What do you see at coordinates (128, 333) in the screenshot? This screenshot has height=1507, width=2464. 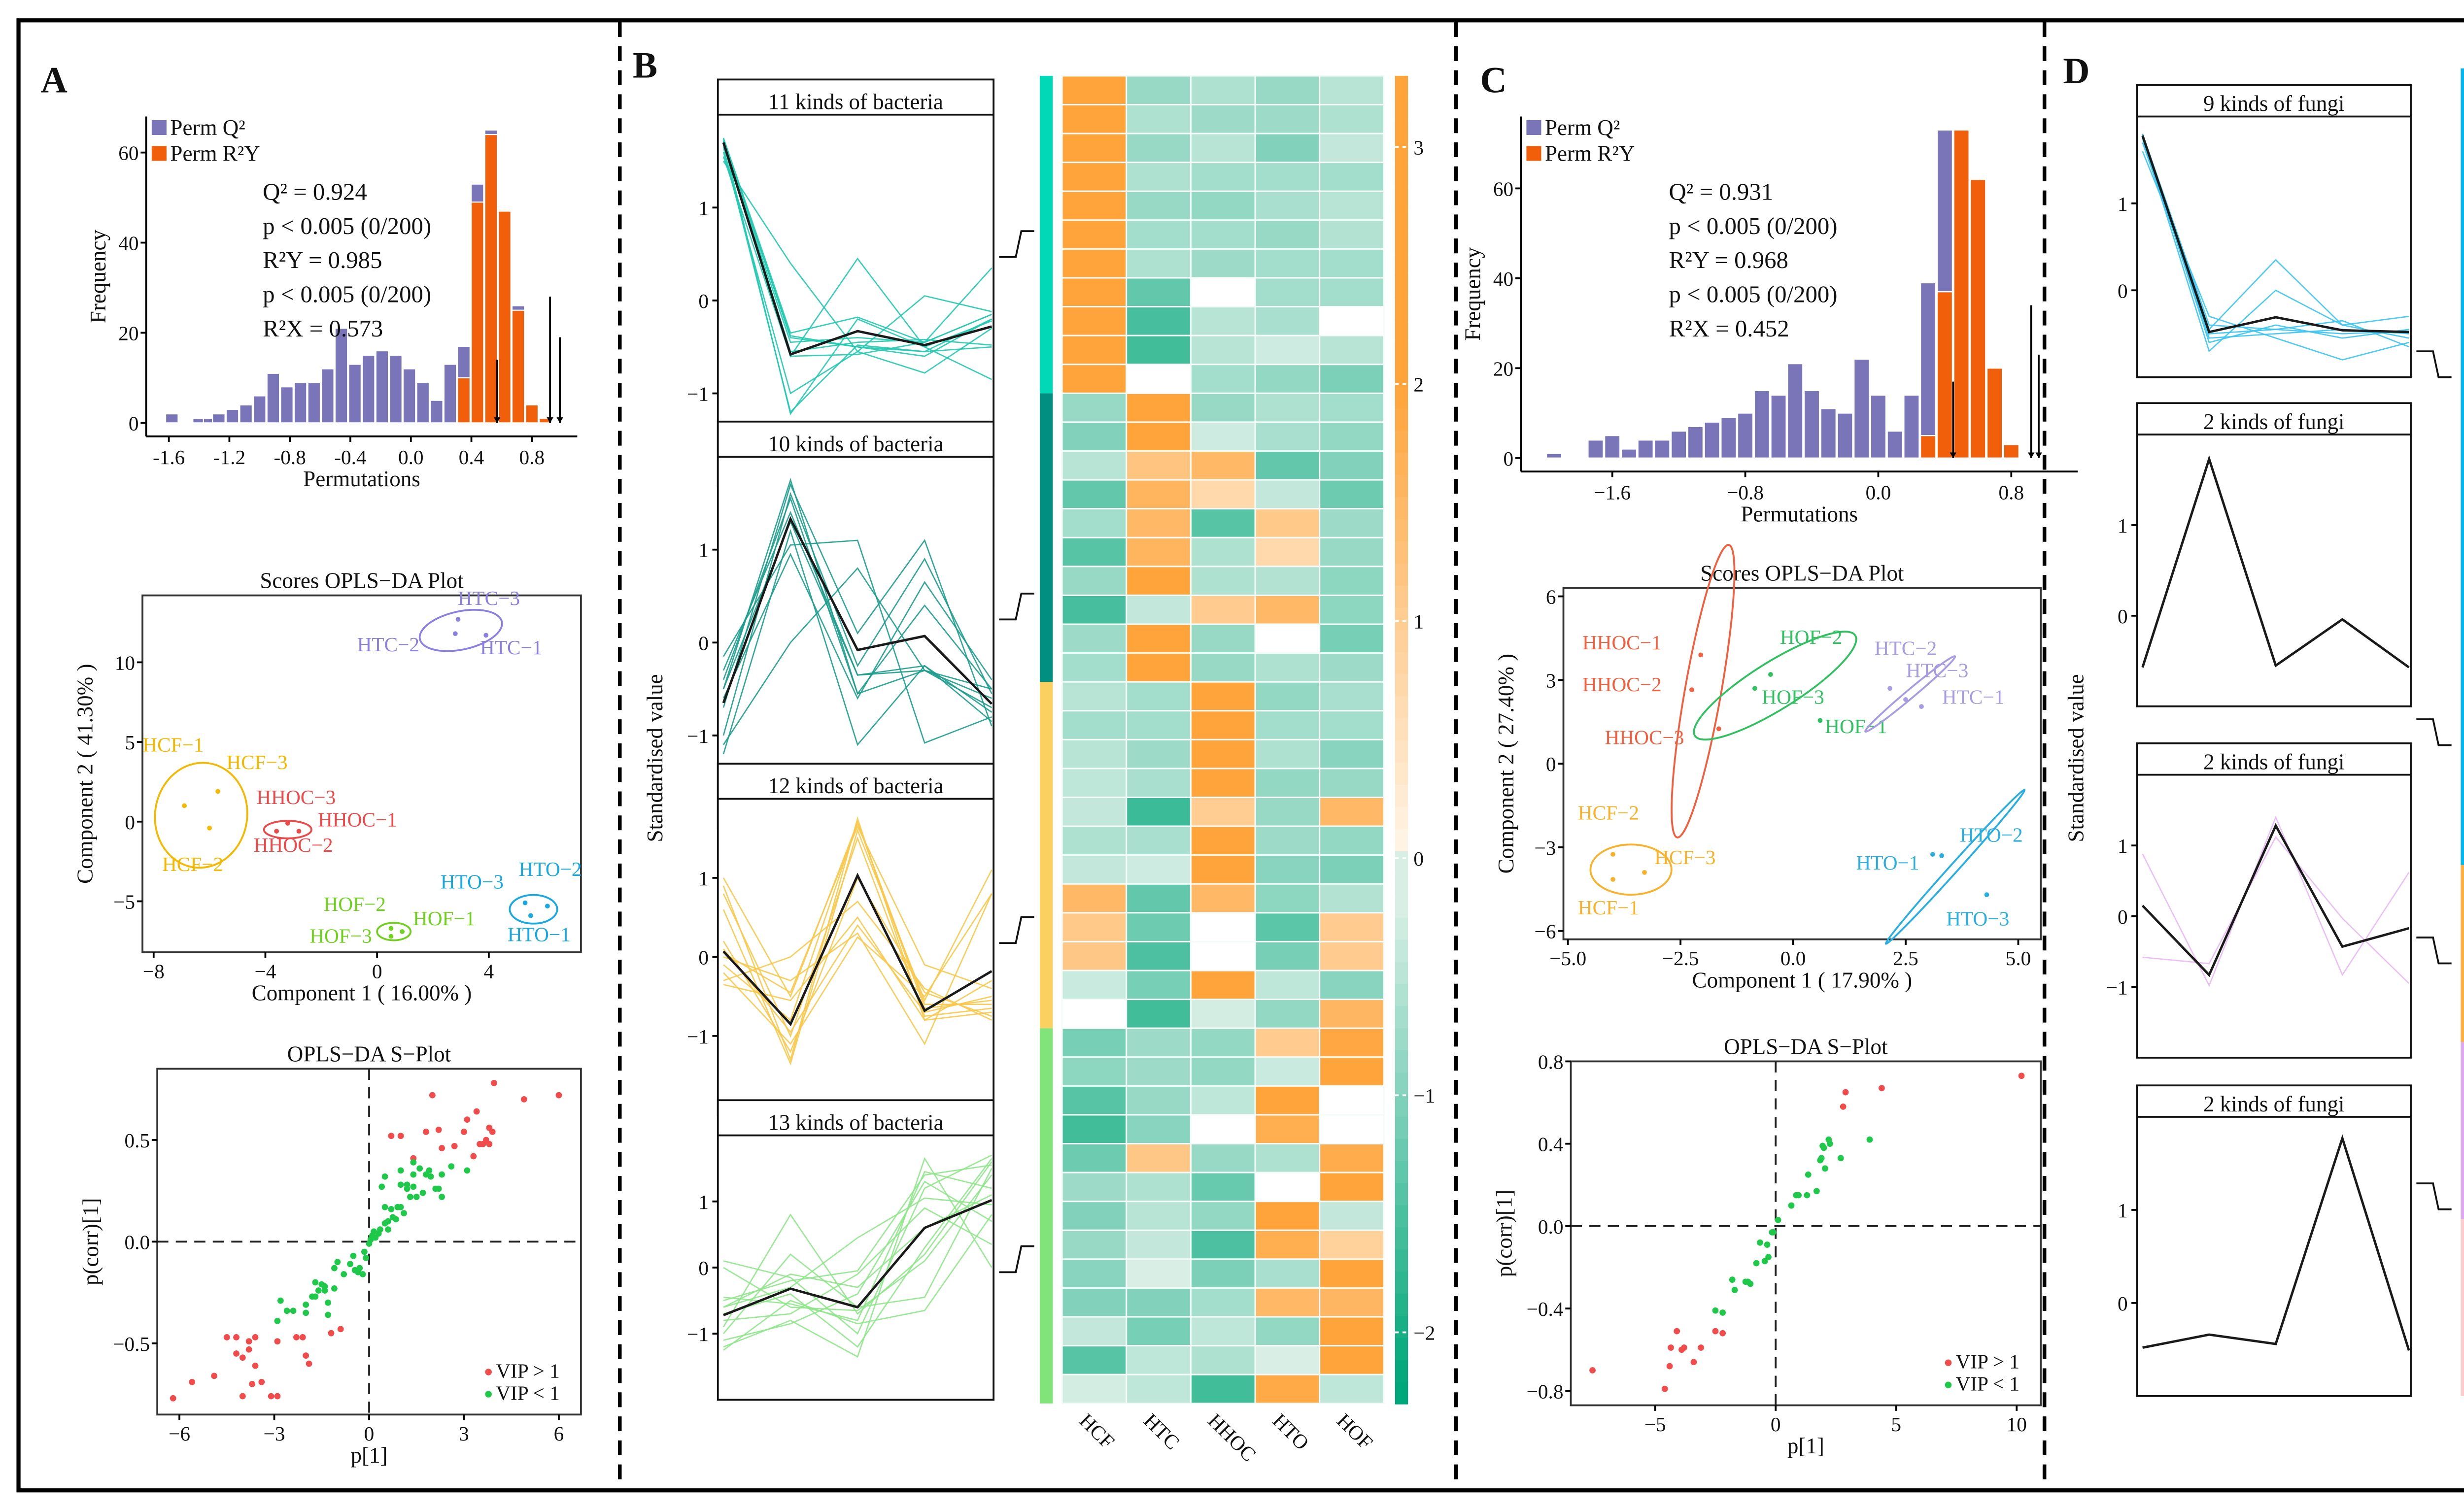 I see `y-tick-label: 20` at bounding box center [128, 333].